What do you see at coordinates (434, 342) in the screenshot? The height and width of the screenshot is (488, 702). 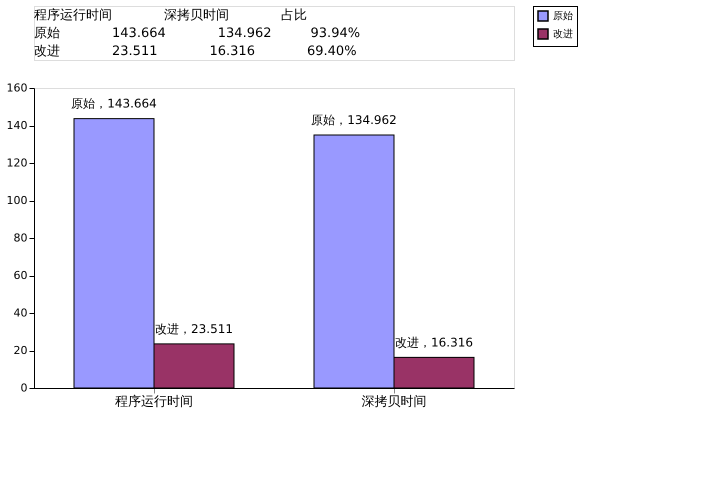 I see `data-label: 改进，16.316` at bounding box center [434, 342].